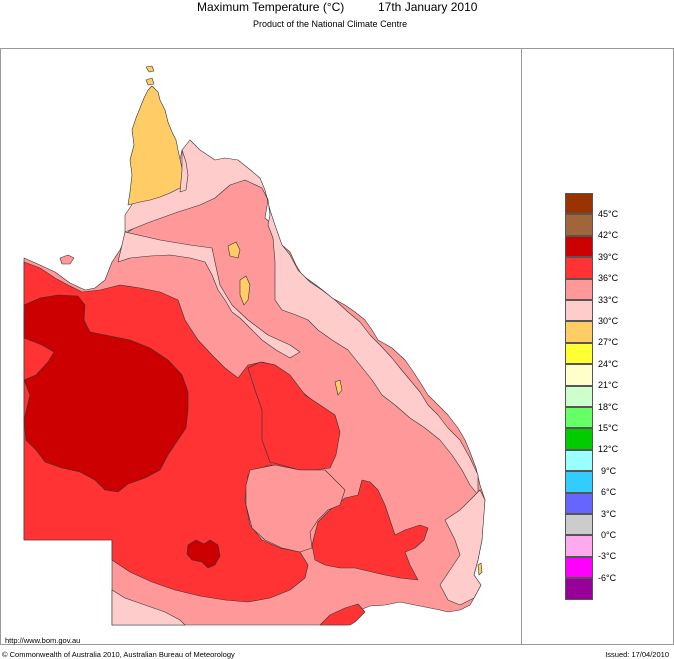 The height and width of the screenshot is (659, 674). I want to click on frame-bottom-border, so click(337, 644).